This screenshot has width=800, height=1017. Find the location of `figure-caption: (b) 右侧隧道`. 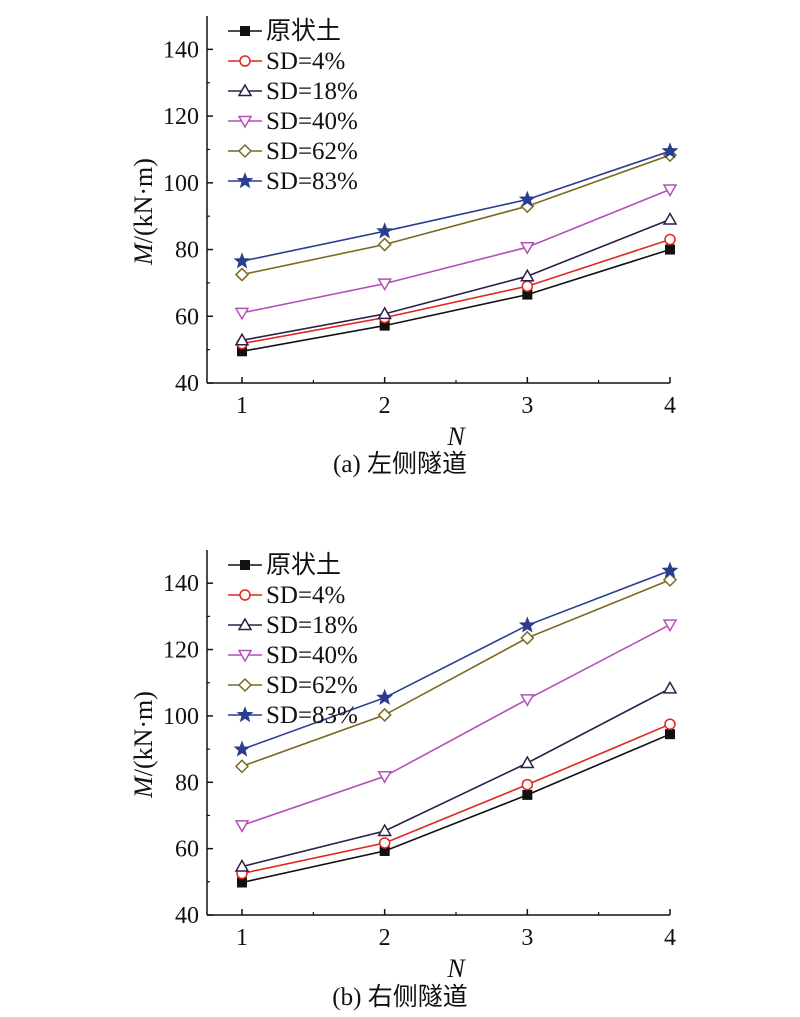

figure-caption: (b) 右侧隧道 is located at coordinates (399, 997).